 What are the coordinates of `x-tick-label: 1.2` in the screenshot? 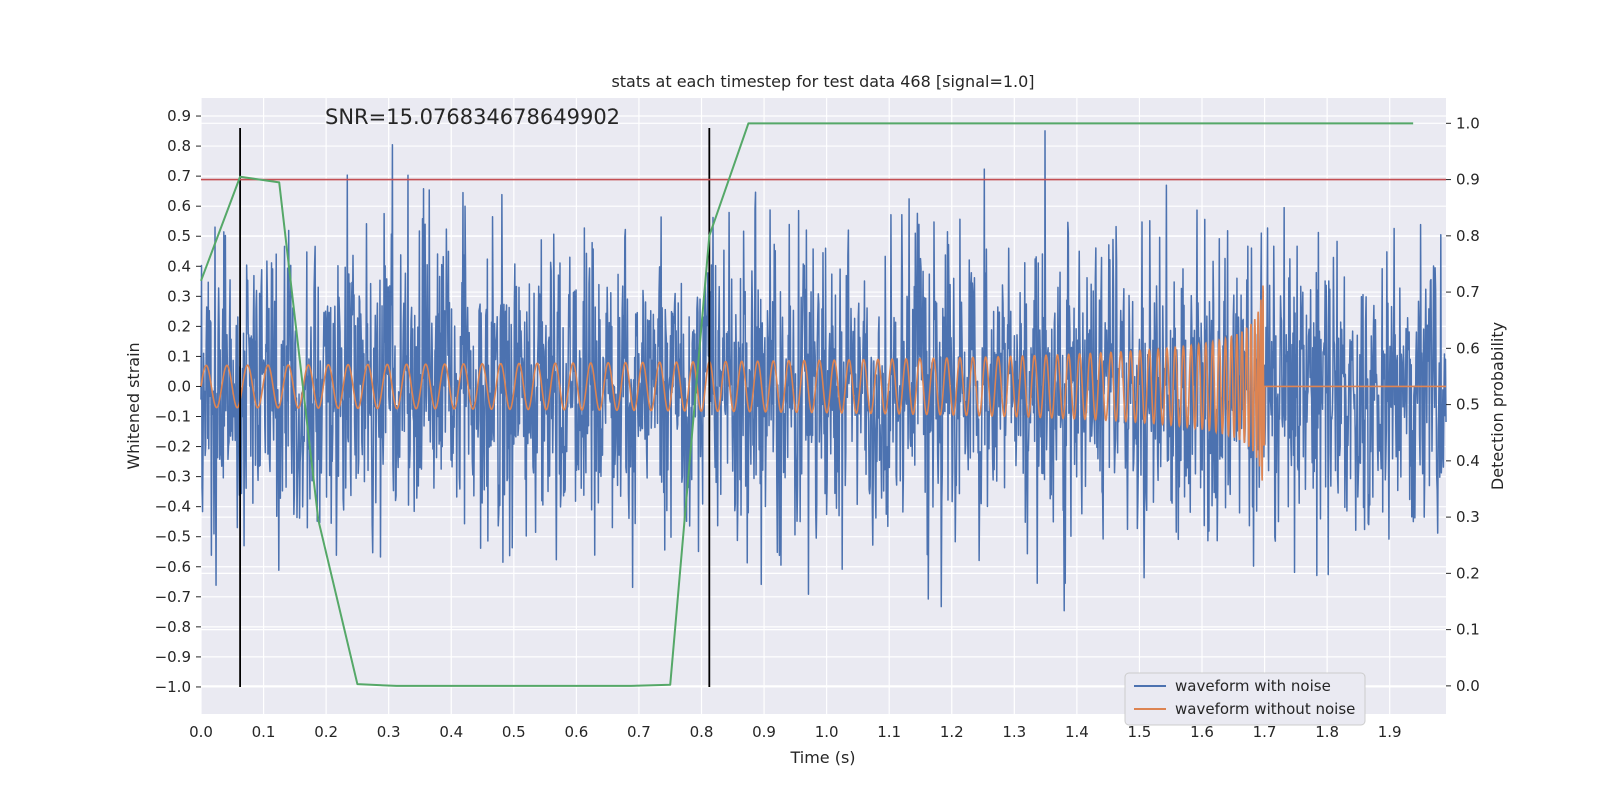 It's located at (952, 732).